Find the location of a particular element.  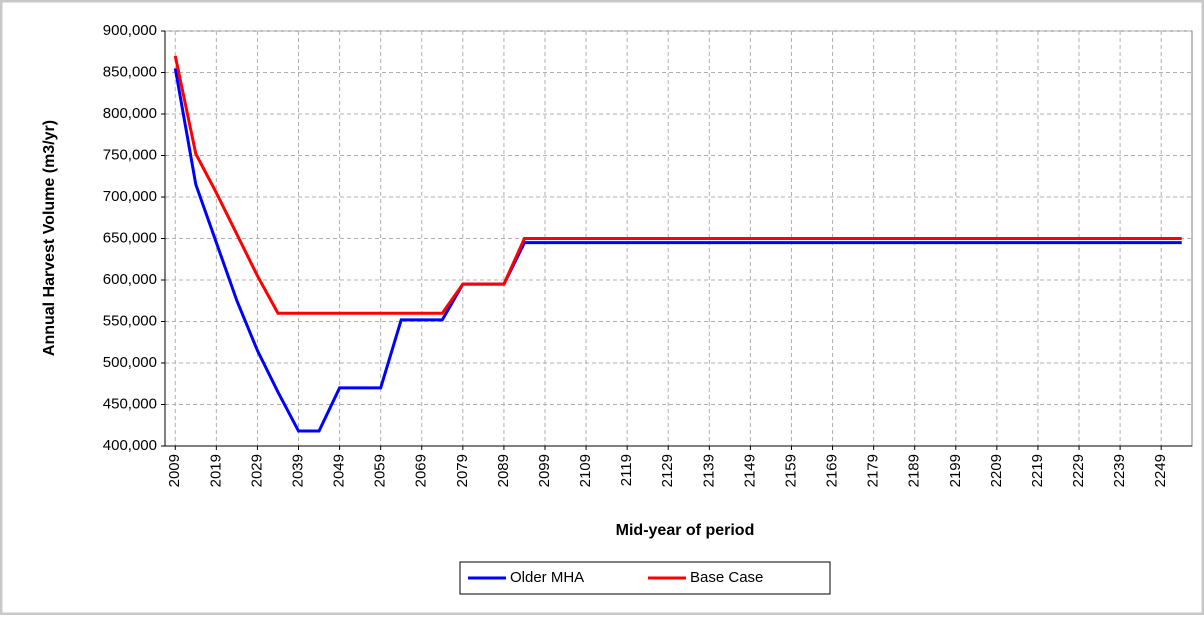

legend-label: Base Case is located at coordinates (726, 577).